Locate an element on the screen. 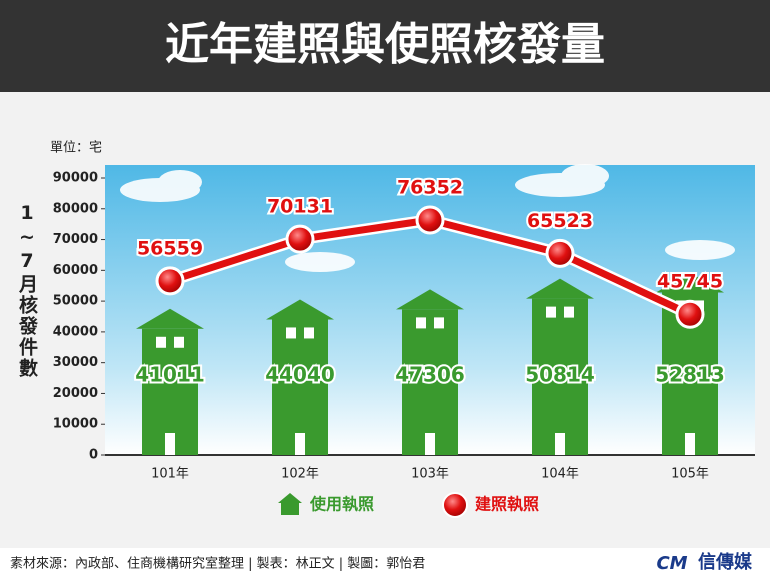 This screenshot has height=580, width=770. footer-bar is located at coordinates (385, 564).